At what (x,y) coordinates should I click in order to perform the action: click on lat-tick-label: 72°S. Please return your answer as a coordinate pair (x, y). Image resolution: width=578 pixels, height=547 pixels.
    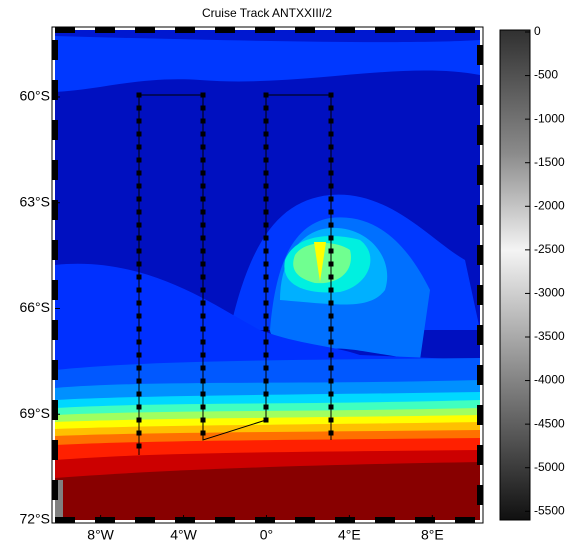
    Looking at the image, I should click on (34, 519).